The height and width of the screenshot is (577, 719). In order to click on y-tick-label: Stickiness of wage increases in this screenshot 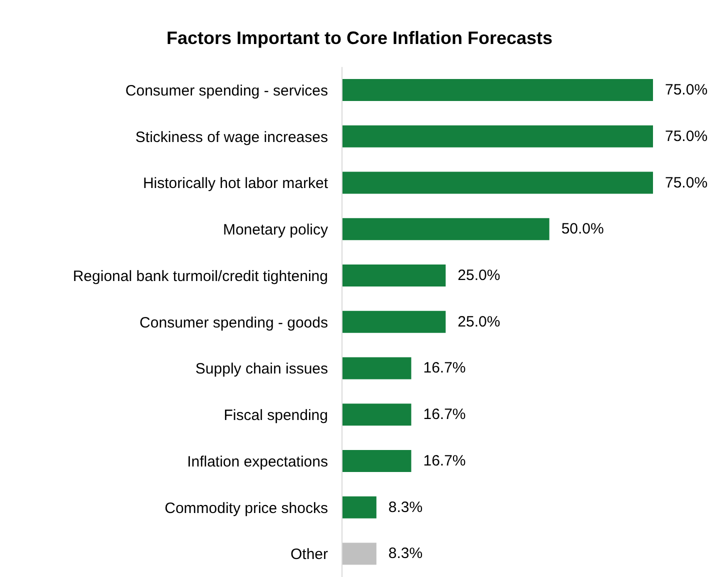, I will do `click(231, 137)`.